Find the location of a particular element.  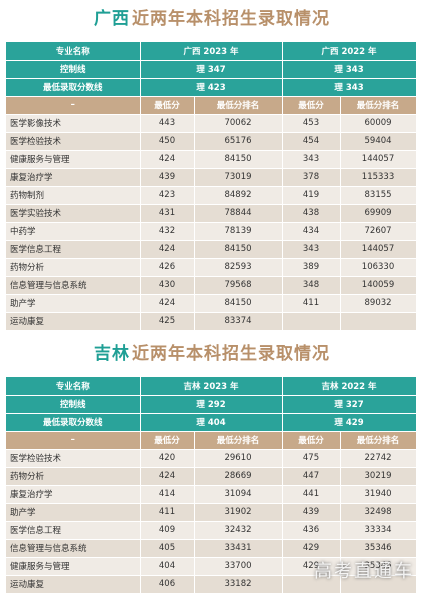

major-cell: 医学实验技术 is located at coordinates (73, 213).